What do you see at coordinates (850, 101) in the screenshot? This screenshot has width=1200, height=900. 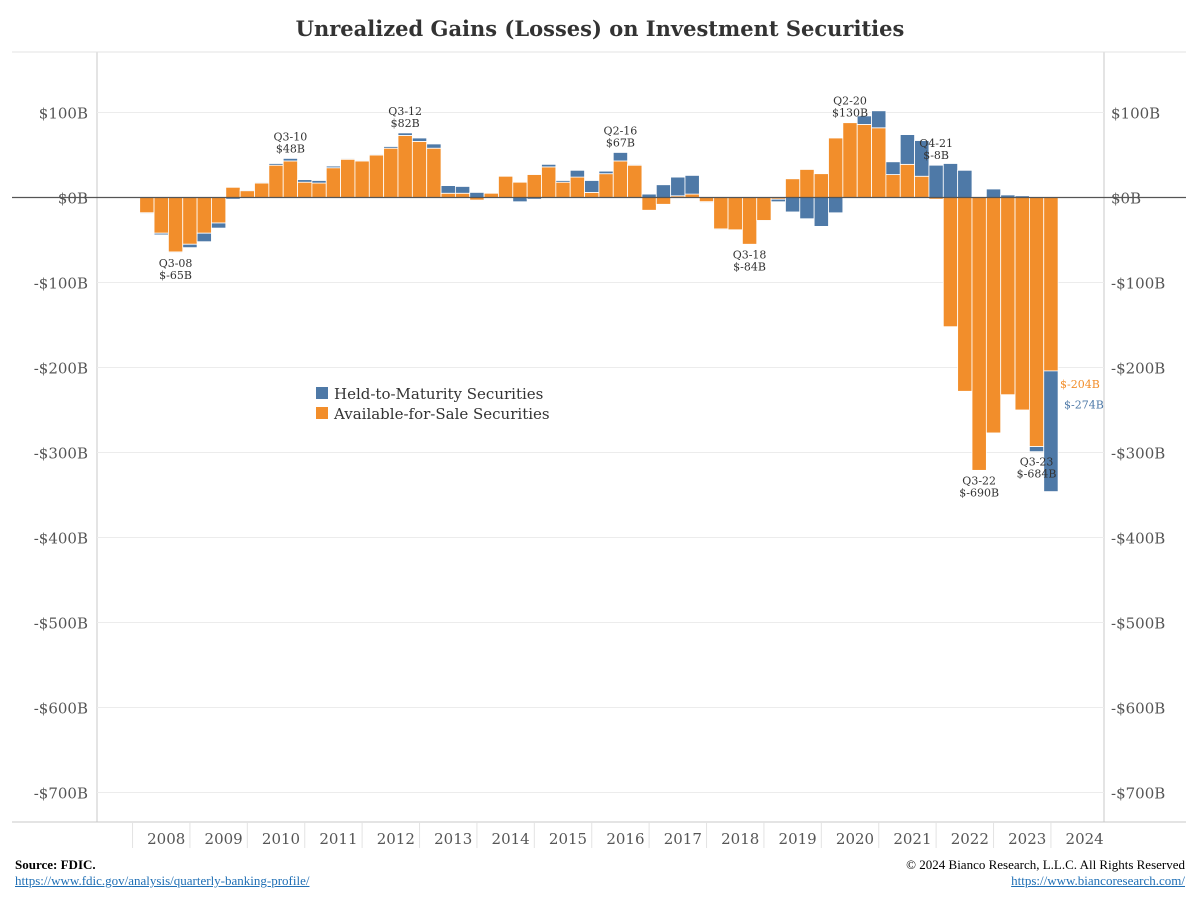 I see `annotation-quarter: Q2-20` at bounding box center [850, 101].